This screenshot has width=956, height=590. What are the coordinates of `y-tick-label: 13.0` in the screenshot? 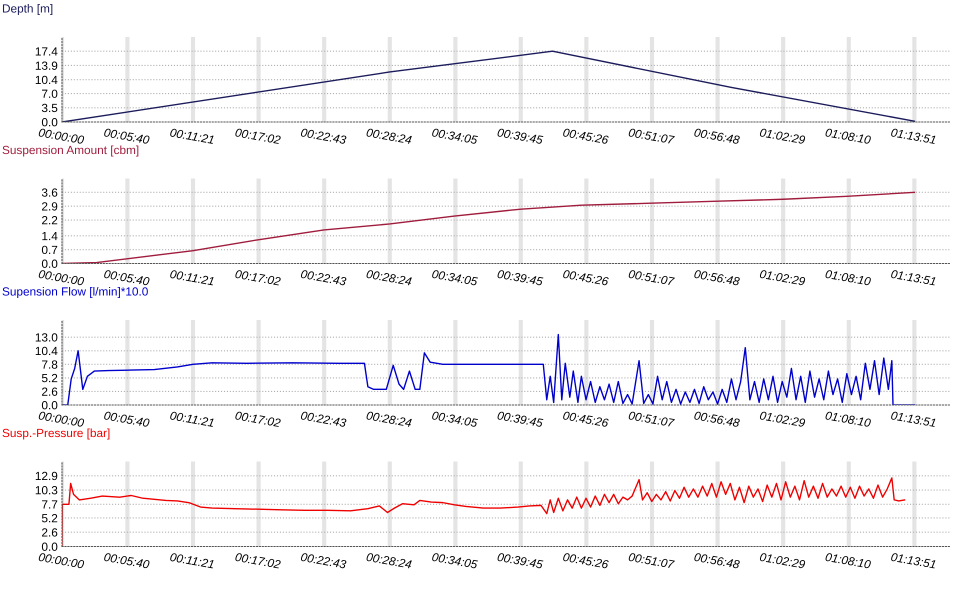 It's located at (47, 337).